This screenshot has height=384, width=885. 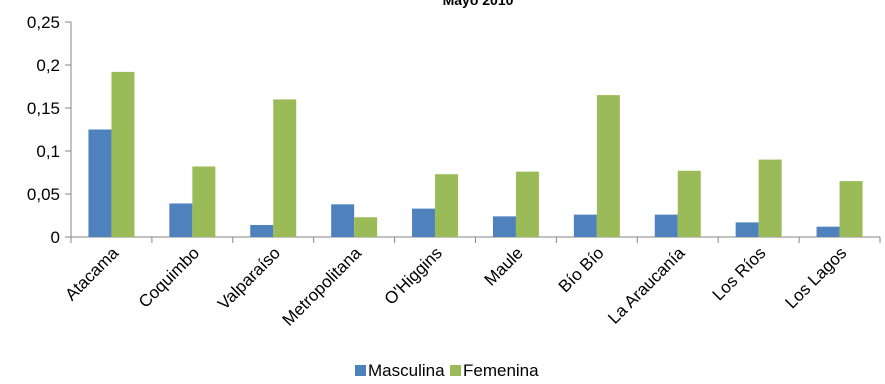 What do you see at coordinates (43, 194) in the screenshot?
I see `y-tick-label: 0,05` at bounding box center [43, 194].